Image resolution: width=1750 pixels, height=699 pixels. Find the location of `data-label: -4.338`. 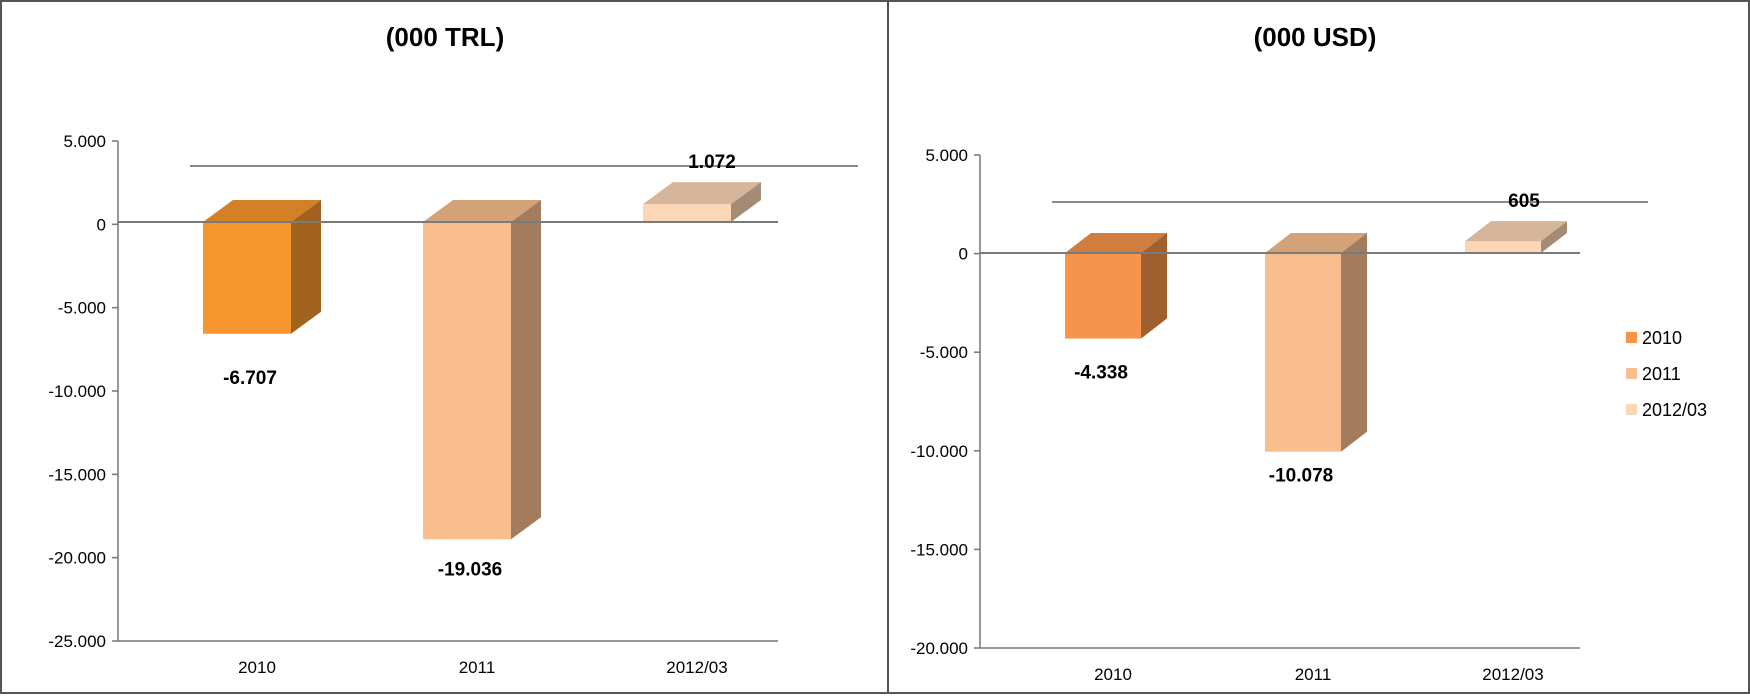

data-label: -4.338 is located at coordinates (1101, 373).